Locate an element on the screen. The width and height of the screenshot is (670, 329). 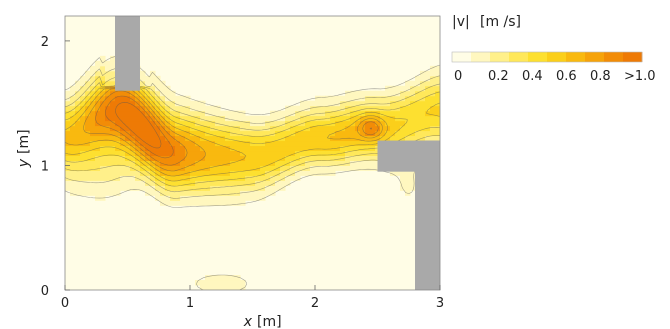
colorbar-swatch is located at coordinates (538, 57).